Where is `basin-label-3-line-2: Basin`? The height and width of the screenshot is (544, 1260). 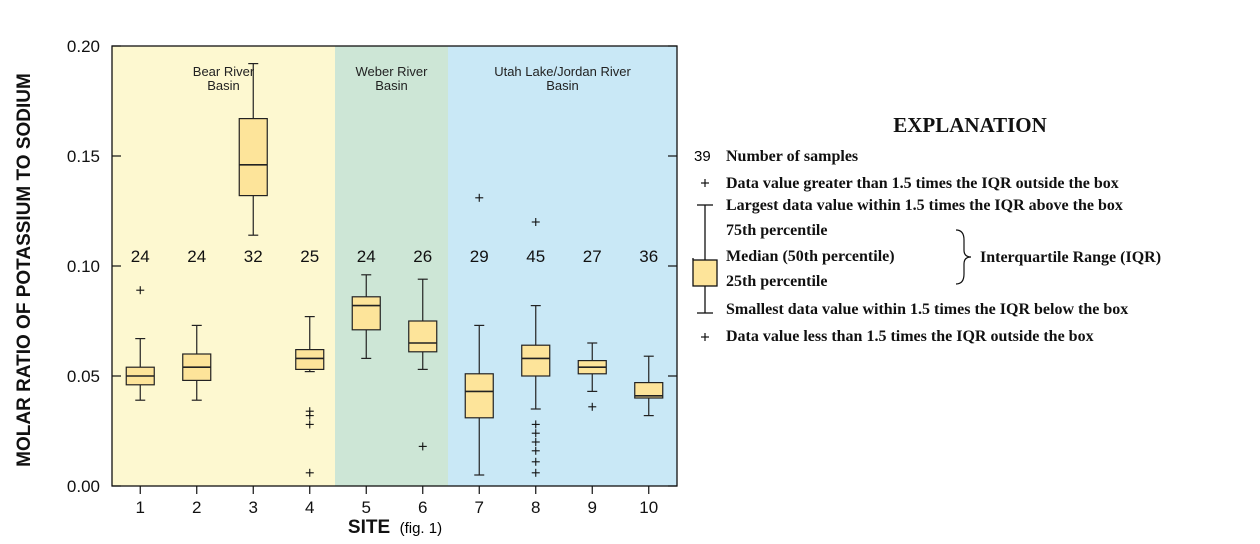 basin-label-3-line-2: Basin is located at coordinates (562, 85).